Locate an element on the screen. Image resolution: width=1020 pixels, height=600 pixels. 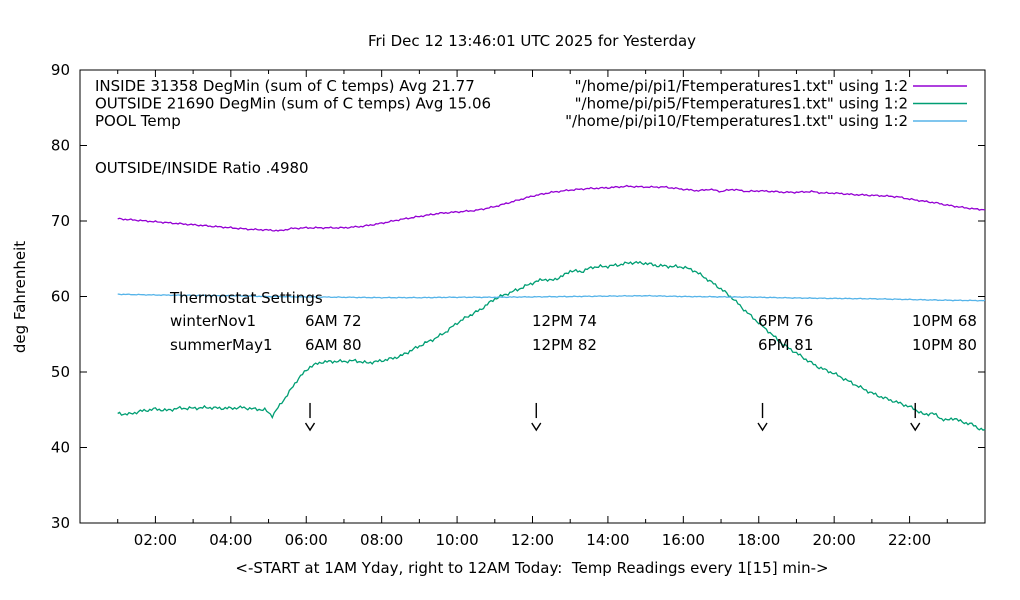
y-tick-label: 30 is located at coordinates (60, 523).